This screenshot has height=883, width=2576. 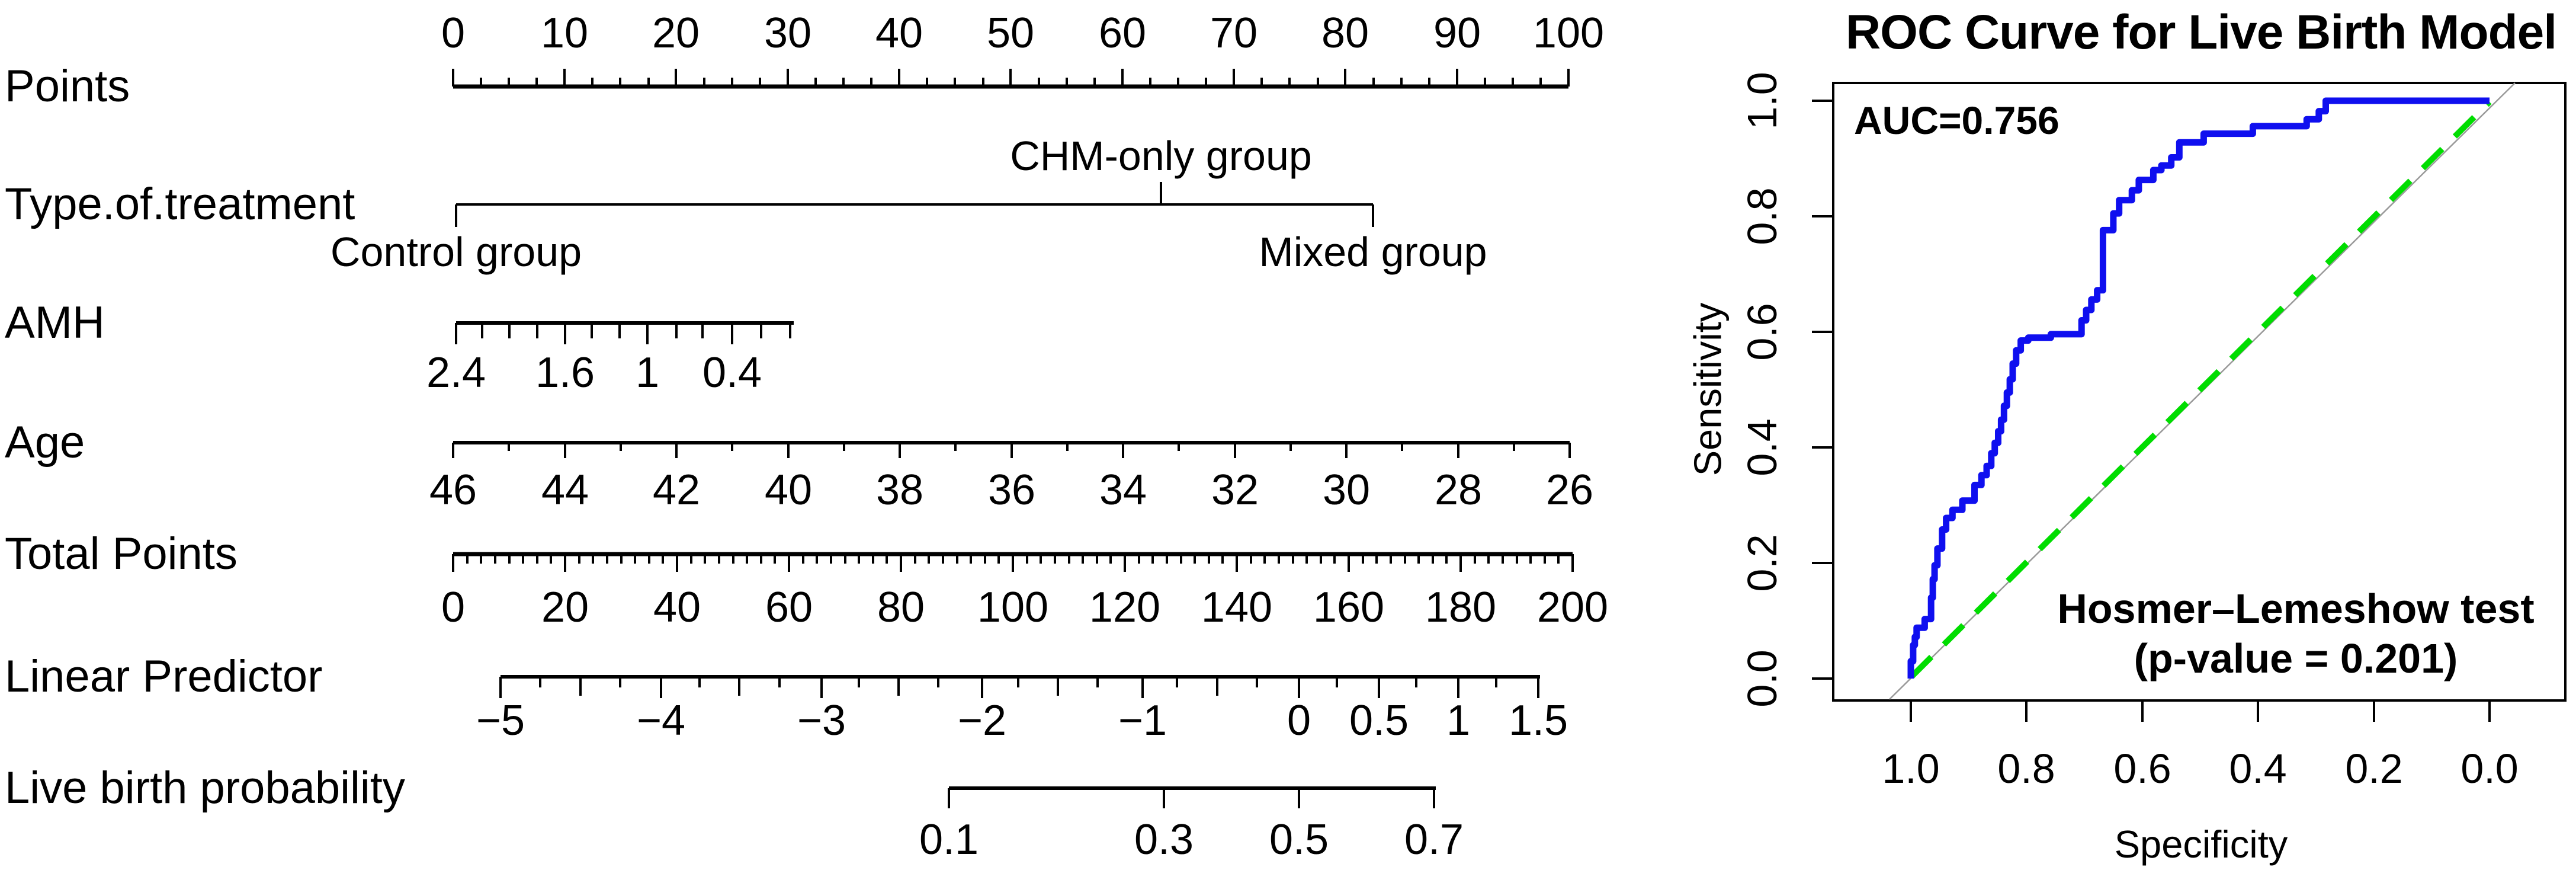 I want to click on roc-x-tick-label: 1.0, so click(x=1911, y=769).